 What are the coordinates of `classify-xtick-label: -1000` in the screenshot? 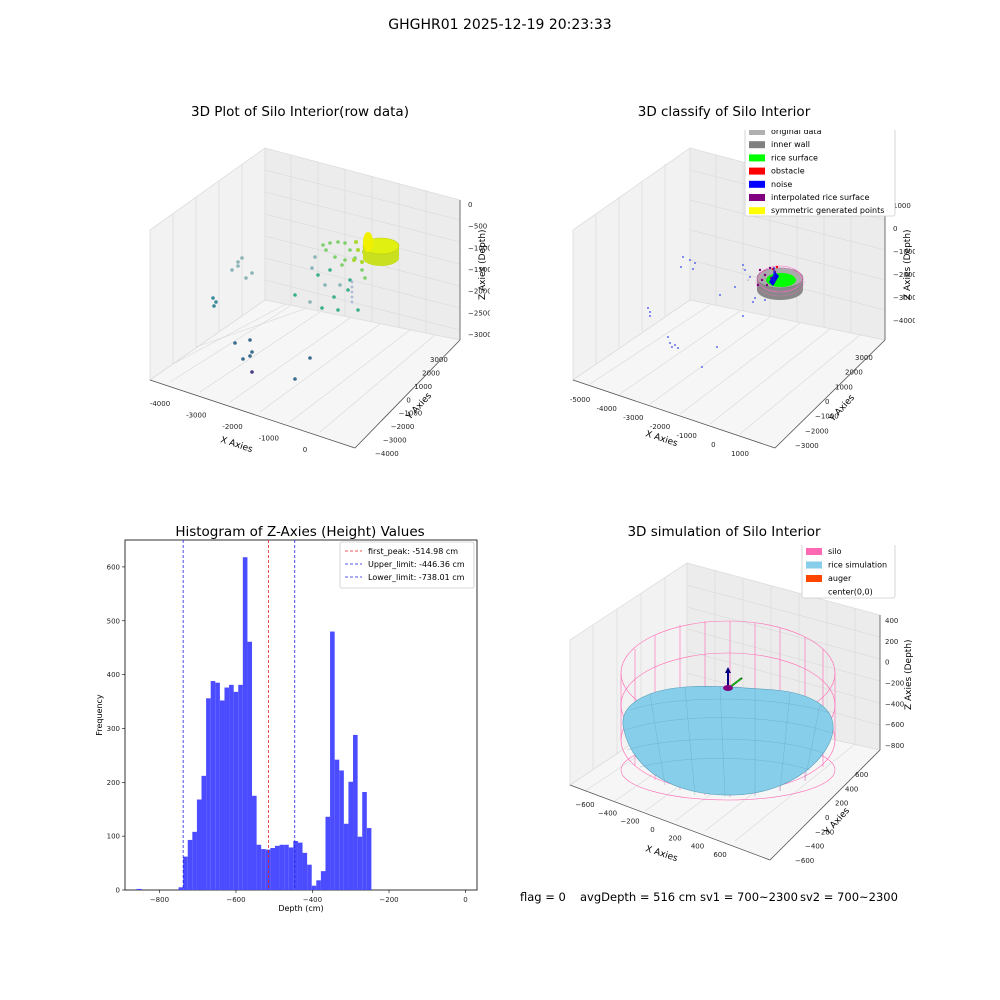 It's located at (686, 436).